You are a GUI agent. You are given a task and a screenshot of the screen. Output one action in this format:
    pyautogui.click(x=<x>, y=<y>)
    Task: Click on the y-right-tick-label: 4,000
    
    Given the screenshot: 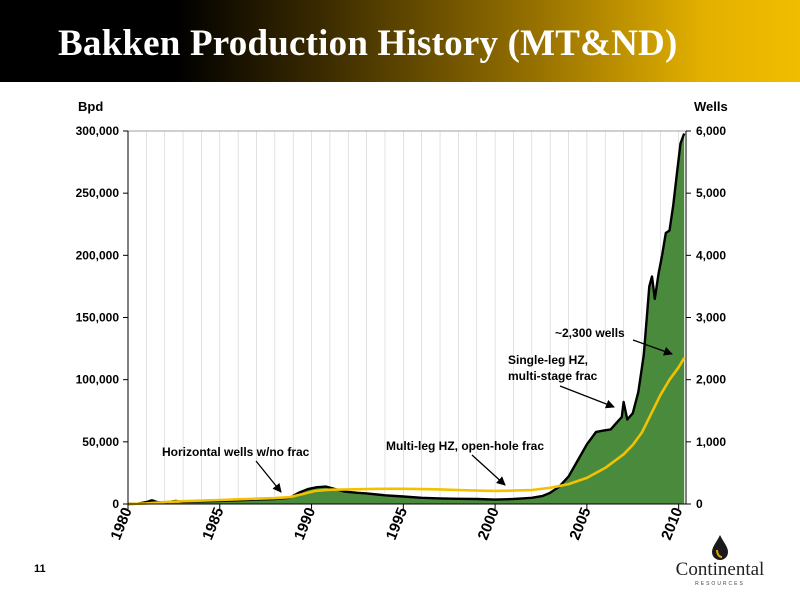 What is the action you would take?
    pyautogui.click(x=711, y=255)
    